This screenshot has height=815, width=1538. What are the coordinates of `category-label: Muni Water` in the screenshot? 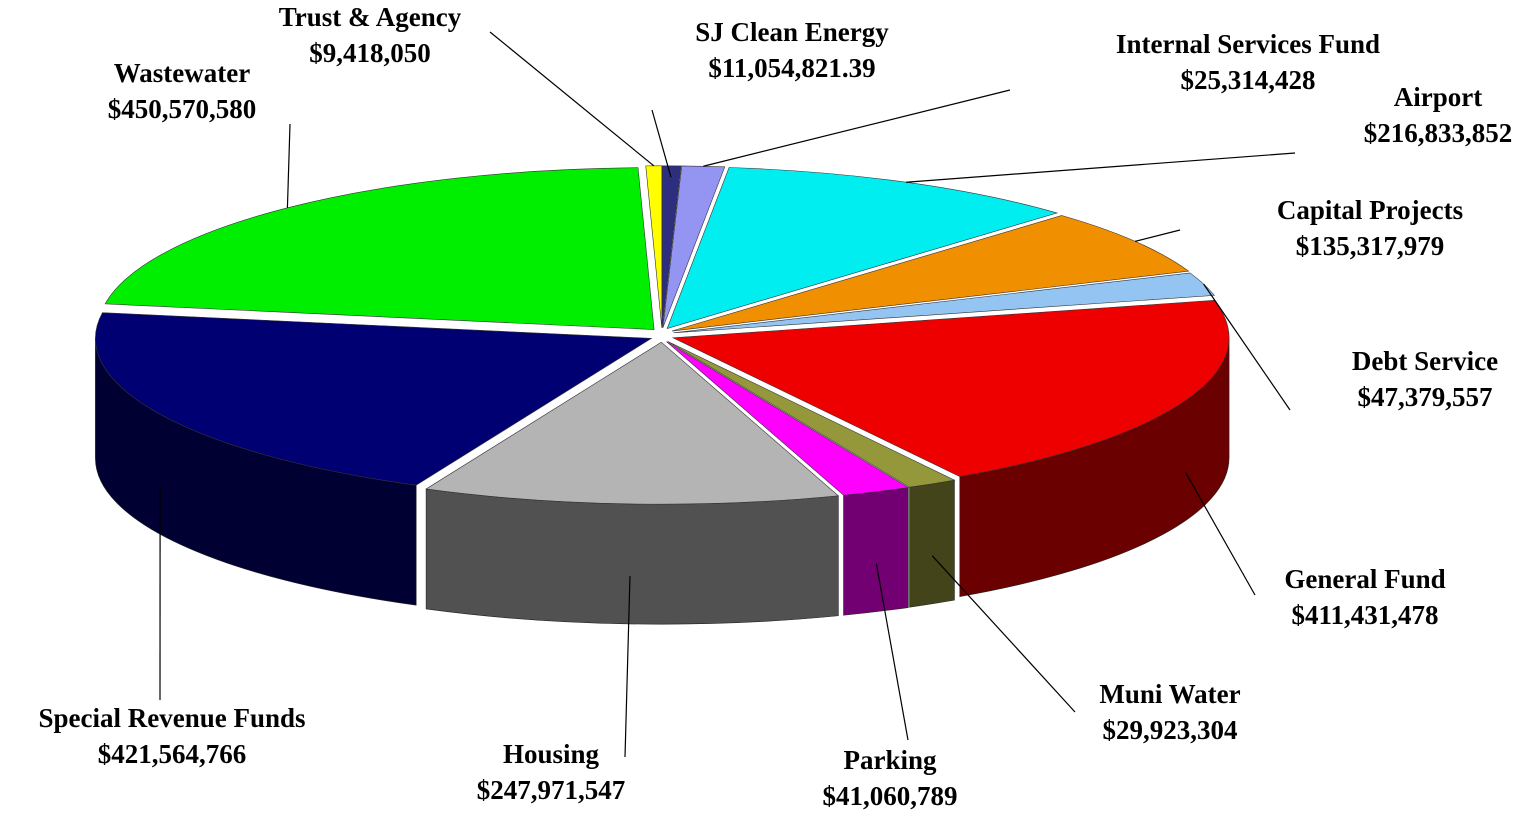 It's located at (1169, 694).